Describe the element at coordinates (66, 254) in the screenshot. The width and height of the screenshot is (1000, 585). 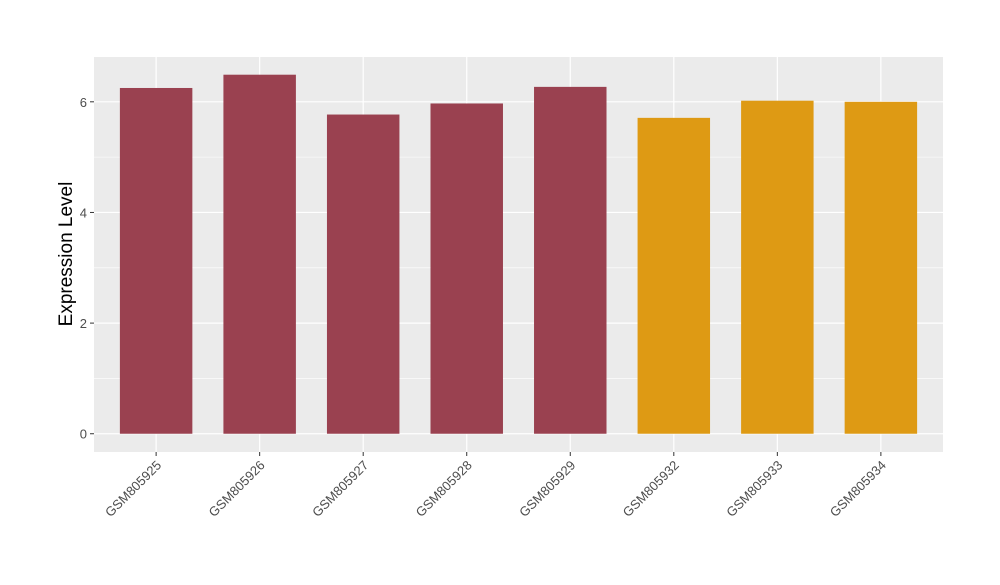
I see `y-axis-label: Expression Level` at that location.